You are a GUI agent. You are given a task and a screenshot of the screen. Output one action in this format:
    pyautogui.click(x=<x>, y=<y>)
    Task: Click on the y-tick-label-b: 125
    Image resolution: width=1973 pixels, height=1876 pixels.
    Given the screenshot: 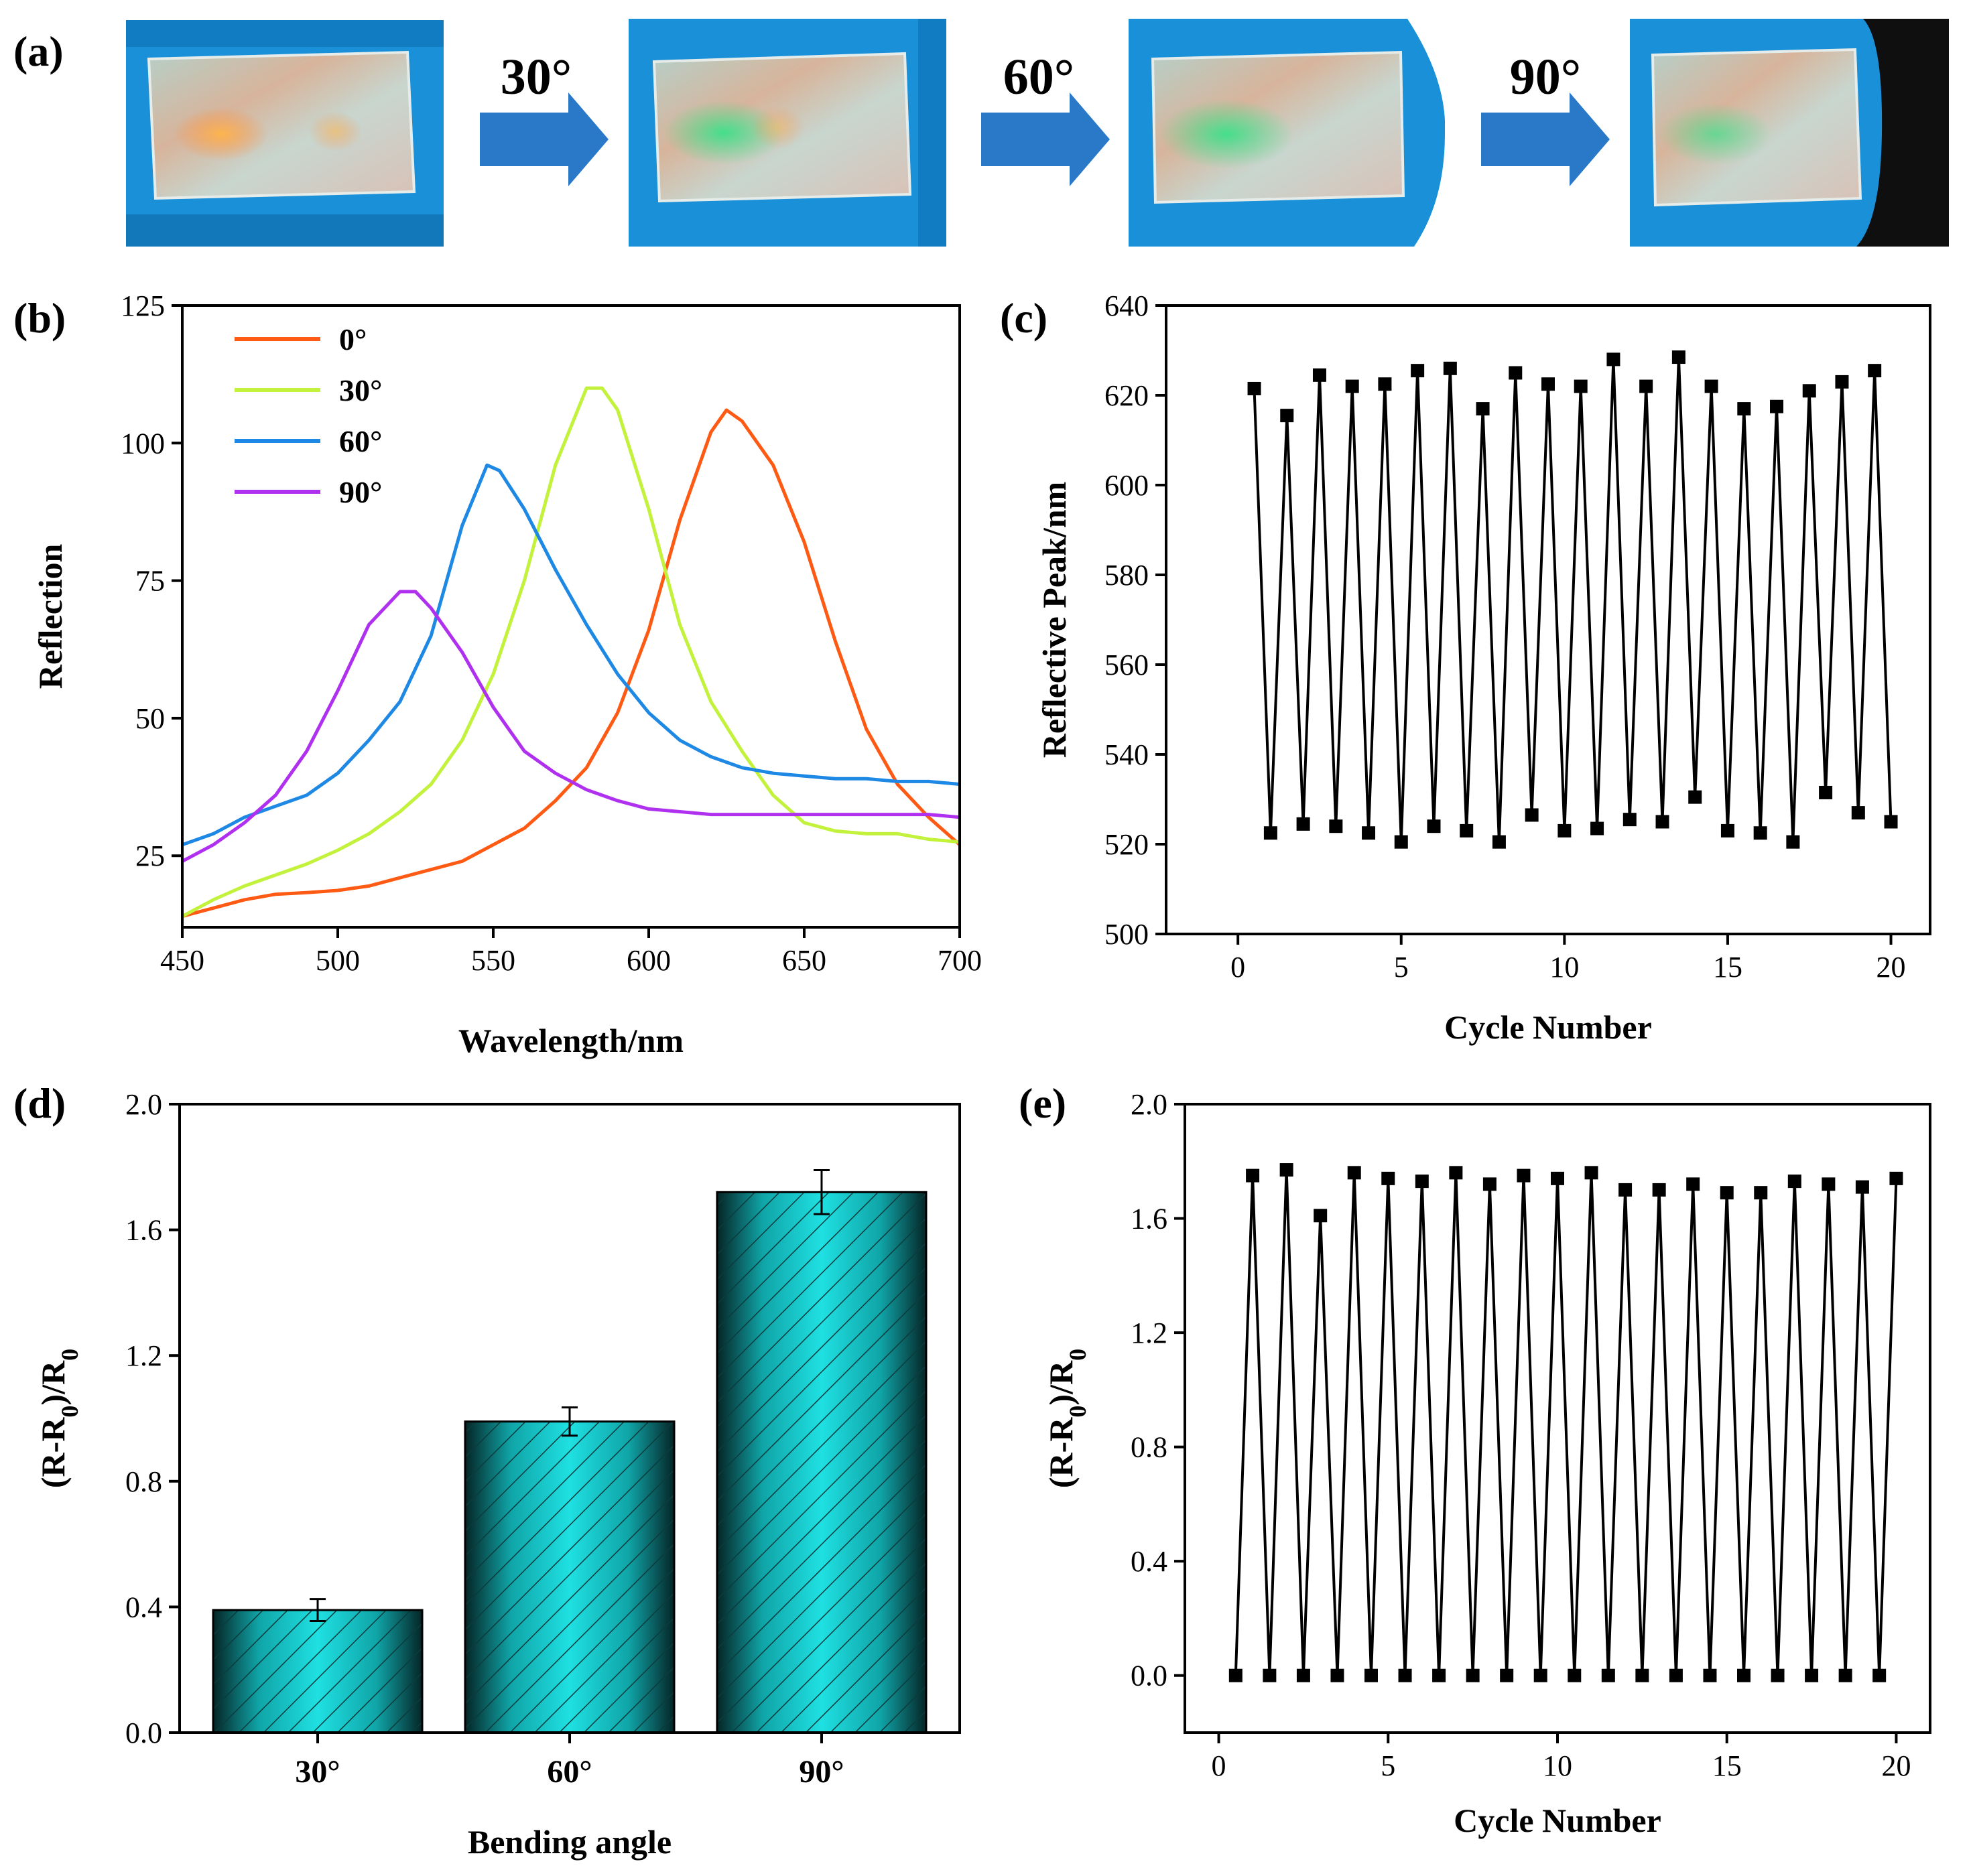 What is the action you would take?
    pyautogui.click(x=143, y=306)
    